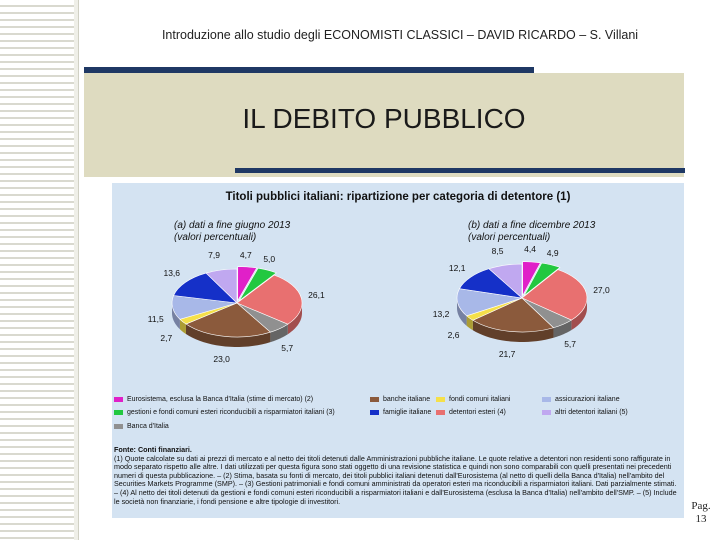  Describe the element at coordinates (153, 449) in the screenshot. I see `notes-source: Fonte: Conti finanziari.` at that location.